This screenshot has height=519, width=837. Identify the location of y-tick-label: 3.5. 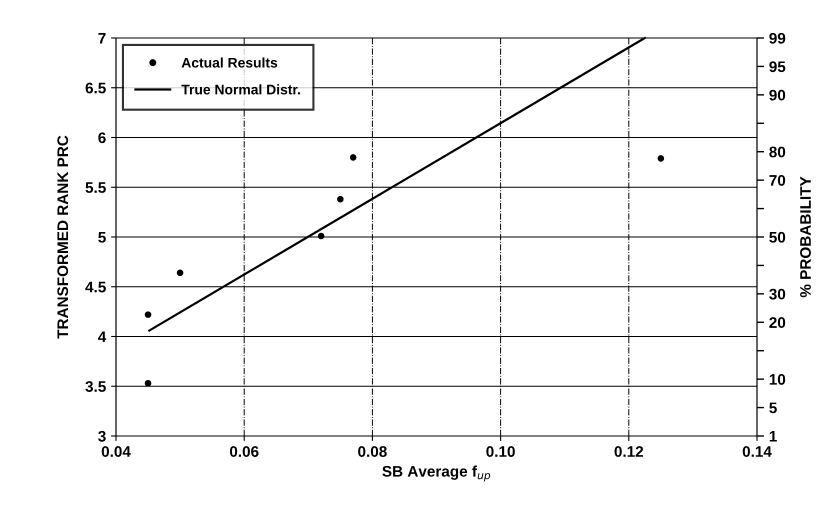
(95, 386).